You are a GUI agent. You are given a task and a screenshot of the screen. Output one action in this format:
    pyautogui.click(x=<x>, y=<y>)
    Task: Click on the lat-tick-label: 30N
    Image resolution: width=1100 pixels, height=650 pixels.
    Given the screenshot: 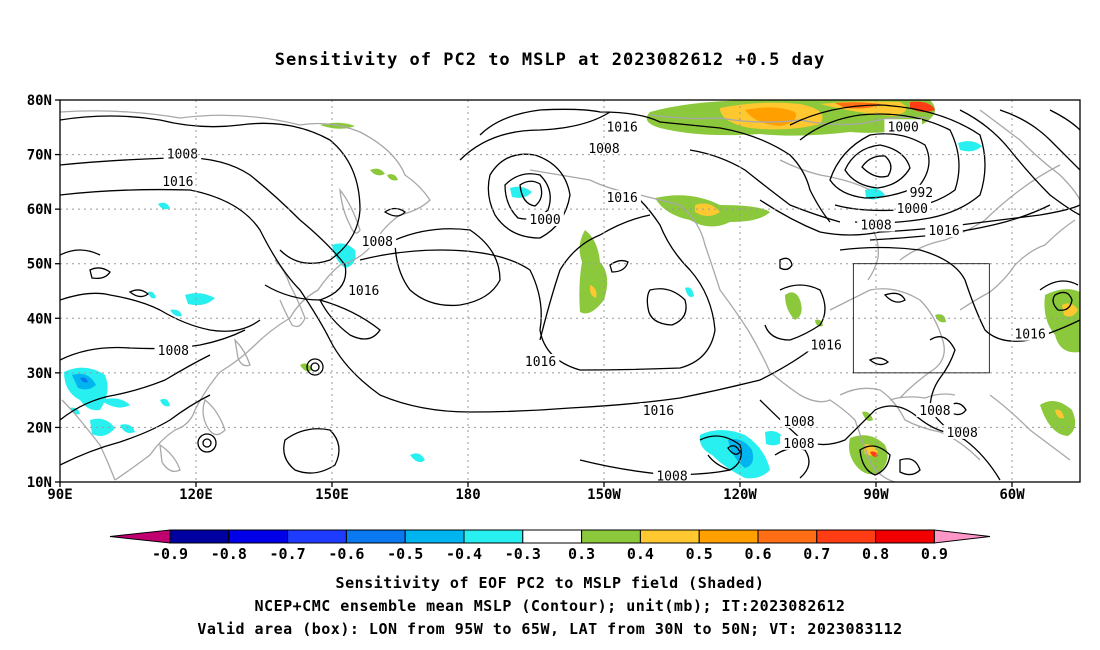 What is the action you would take?
    pyautogui.click(x=39, y=374)
    